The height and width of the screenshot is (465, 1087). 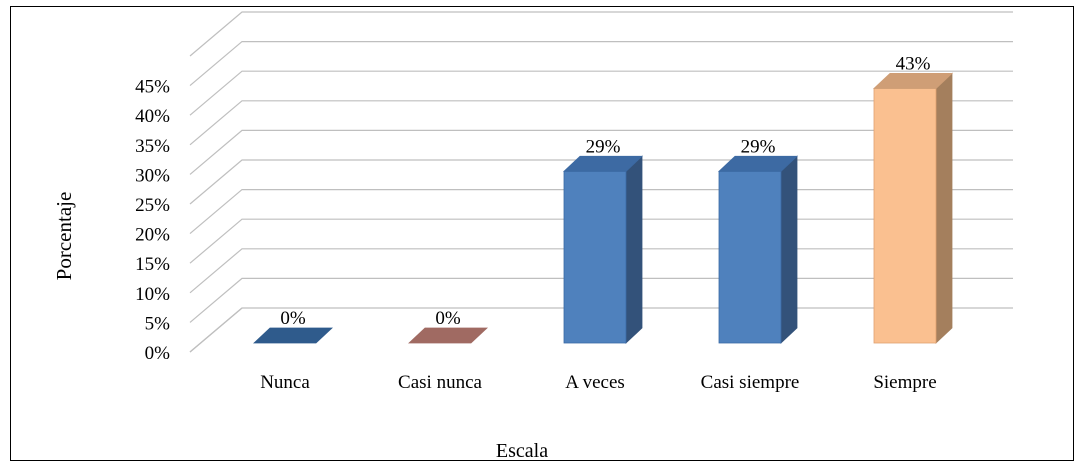 I want to click on y-tick-label: 20%, so click(x=152, y=235).